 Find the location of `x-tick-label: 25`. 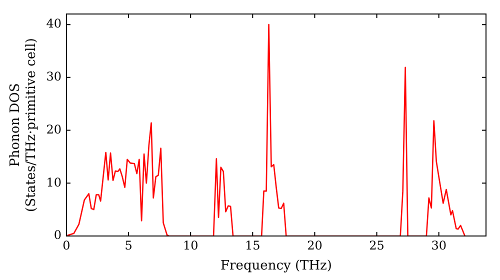

x-tick-label: 25 is located at coordinates (376, 245).